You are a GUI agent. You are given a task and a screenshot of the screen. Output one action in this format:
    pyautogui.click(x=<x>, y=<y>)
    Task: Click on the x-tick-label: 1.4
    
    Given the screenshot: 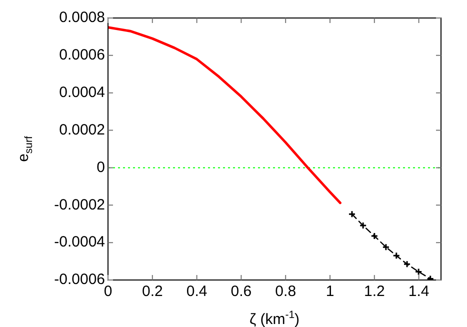 What is the action you would take?
    pyautogui.click(x=419, y=291)
    